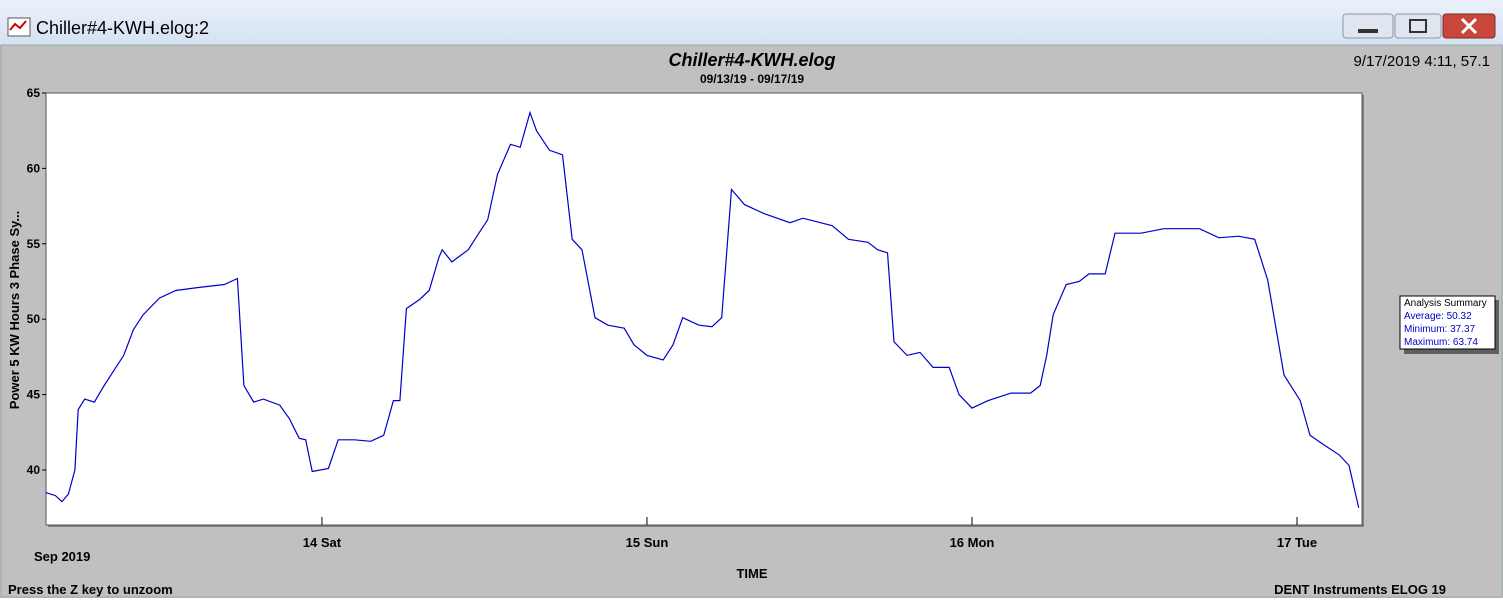 The height and width of the screenshot is (603, 1503). I want to click on title-bar, so click(751, 22).